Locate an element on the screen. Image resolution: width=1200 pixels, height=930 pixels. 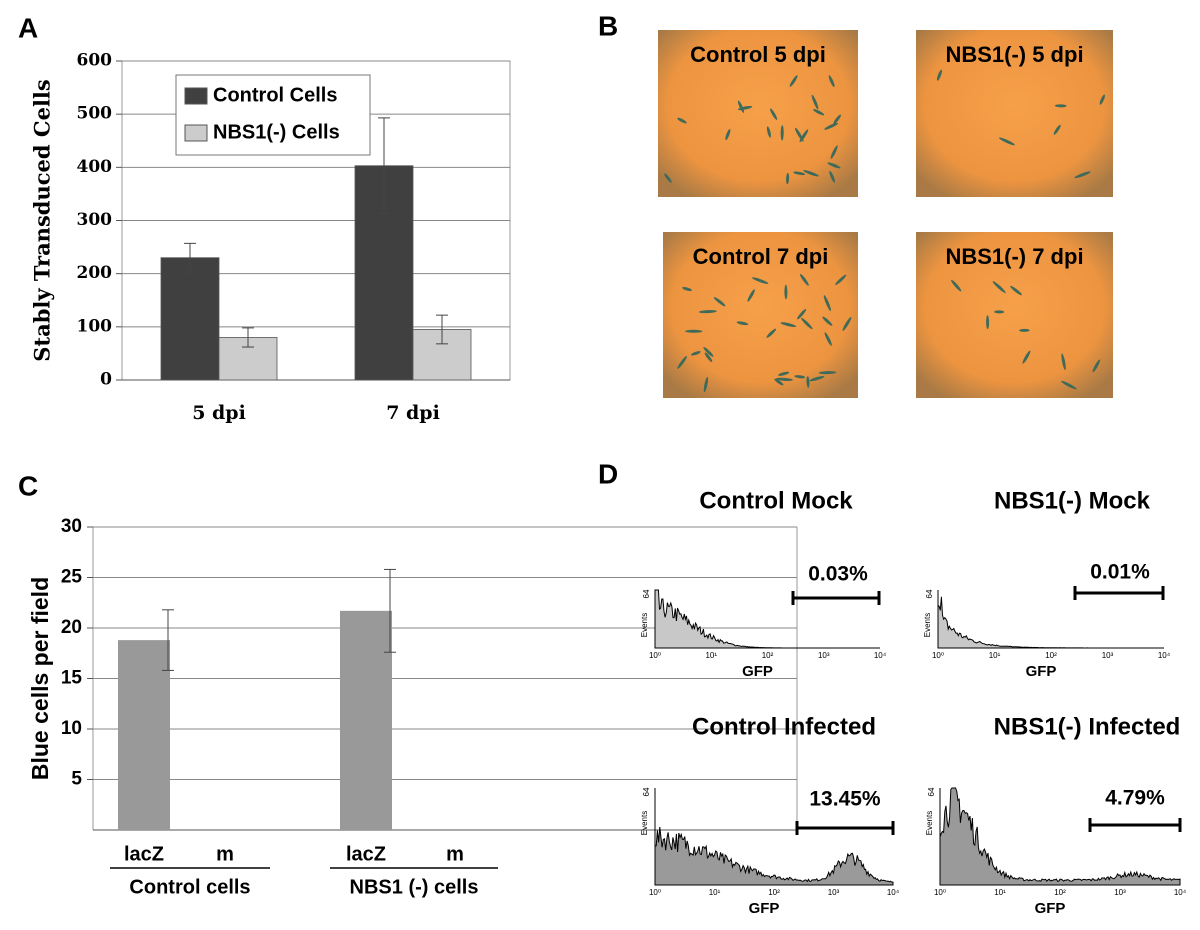
histogram-title: Control Mock is located at coordinates (776, 500).